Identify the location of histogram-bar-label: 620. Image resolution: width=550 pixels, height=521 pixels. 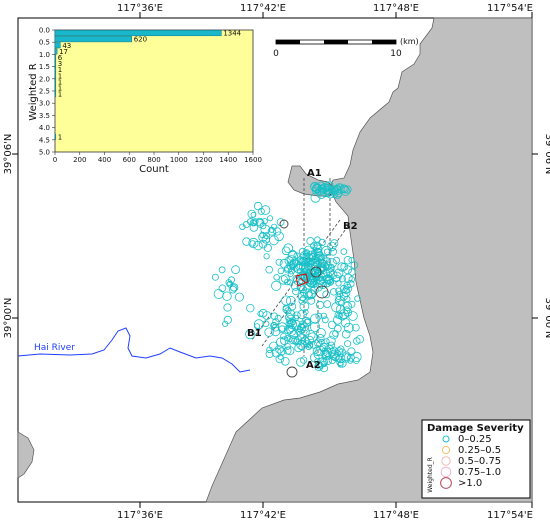
(140, 40).